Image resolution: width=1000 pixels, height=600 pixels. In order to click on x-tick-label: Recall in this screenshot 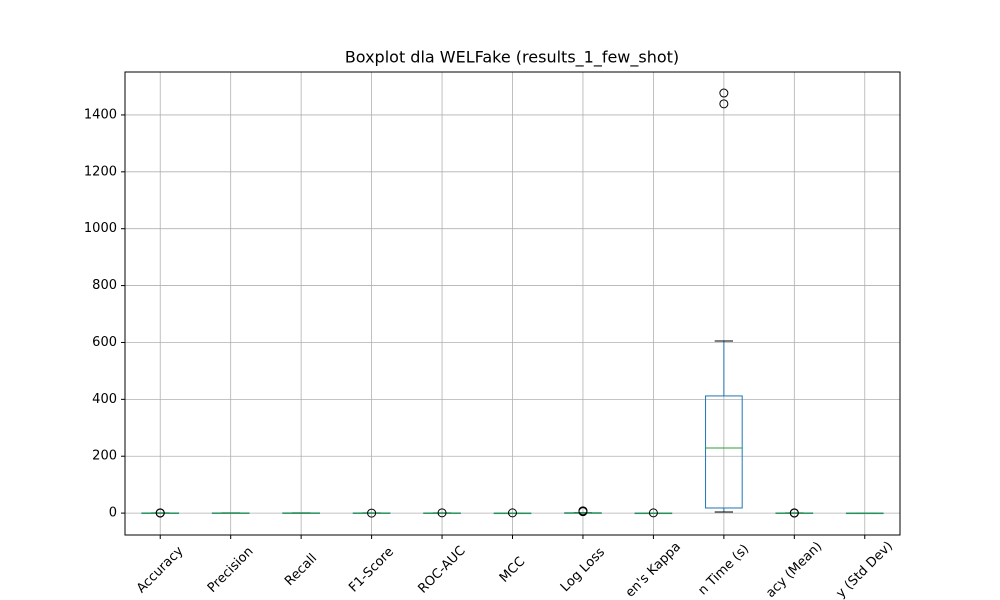, I will do `click(301, 570)`.